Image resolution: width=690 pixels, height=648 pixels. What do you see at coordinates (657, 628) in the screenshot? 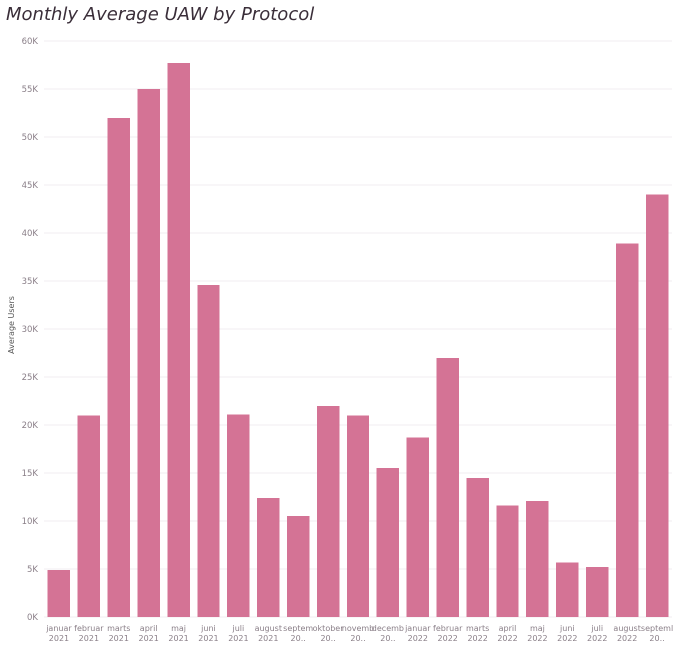
I see `x-tick-month: septeml` at bounding box center [657, 628].